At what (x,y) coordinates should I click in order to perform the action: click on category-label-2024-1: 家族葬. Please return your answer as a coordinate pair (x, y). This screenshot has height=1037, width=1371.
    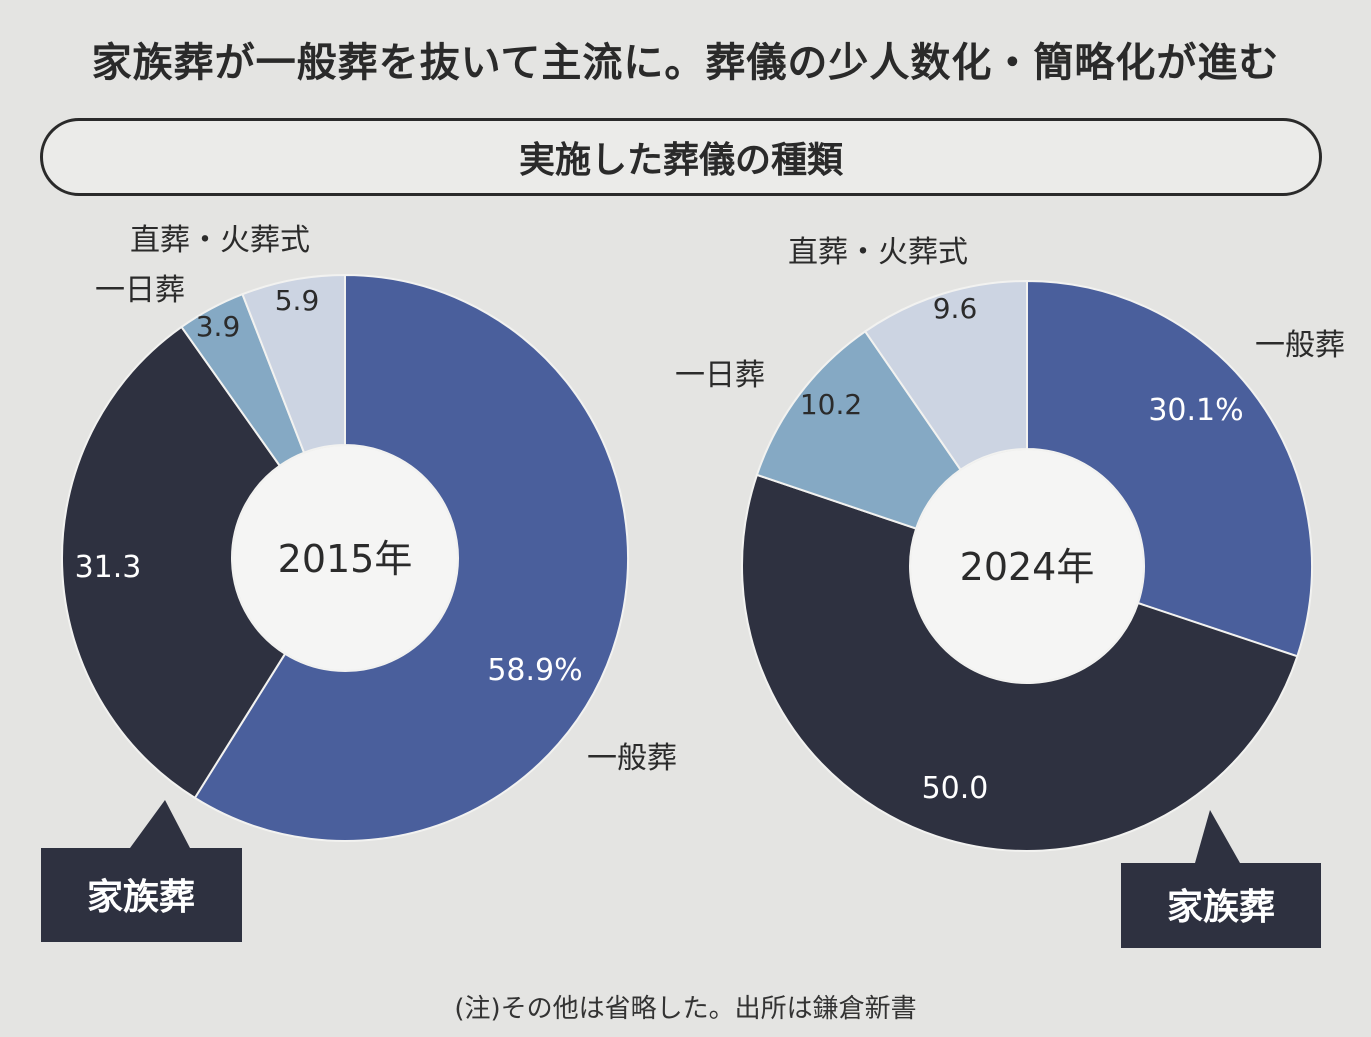
    Looking at the image, I should click on (1221, 907).